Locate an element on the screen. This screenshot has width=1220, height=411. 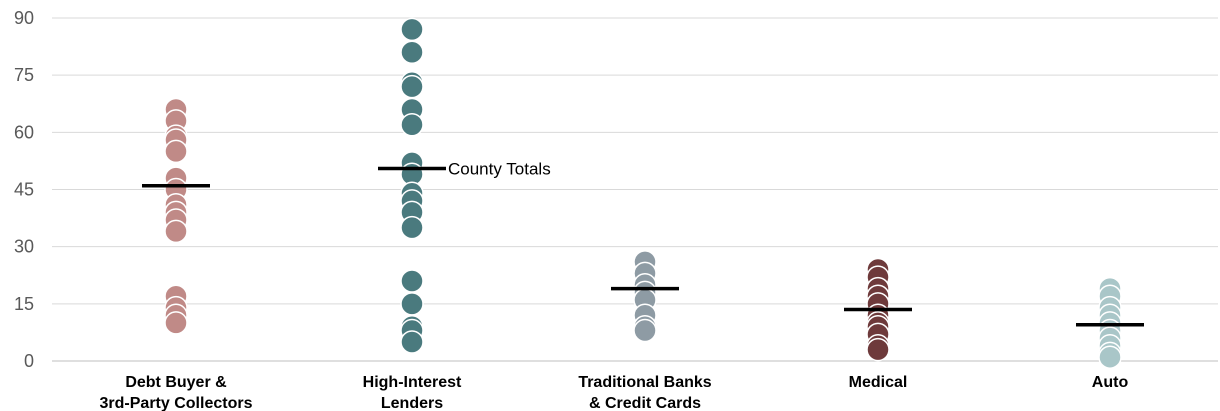
y-tick-label: 90 is located at coordinates (24, 18).